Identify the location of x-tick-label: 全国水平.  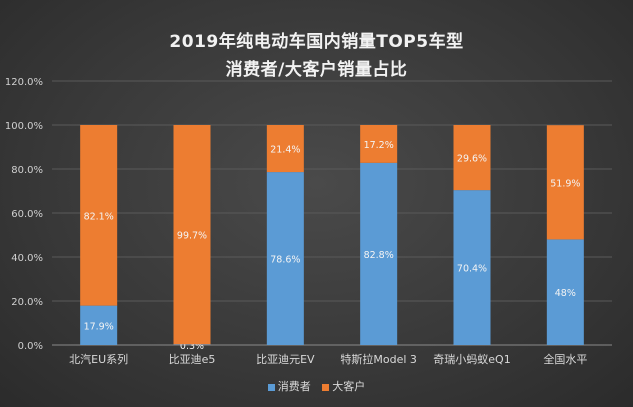
(565, 359).